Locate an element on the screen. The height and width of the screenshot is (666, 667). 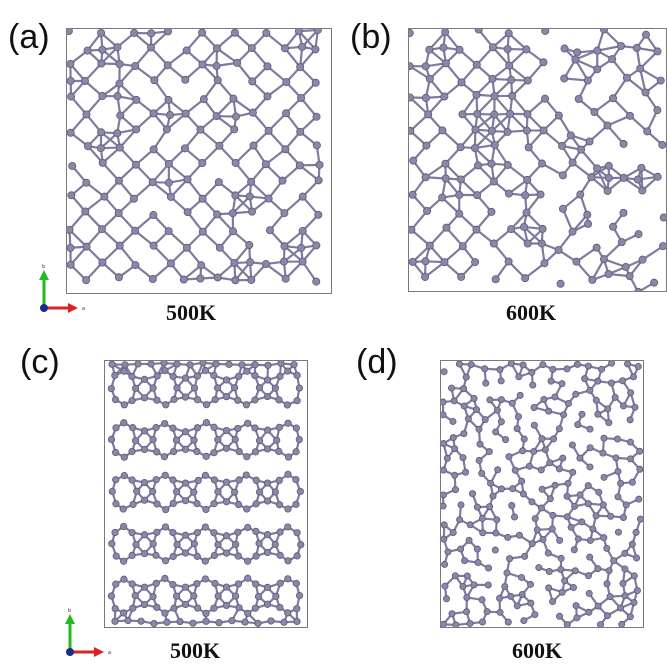
panel-c-axis-triad: b a is located at coordinates (87, 634).